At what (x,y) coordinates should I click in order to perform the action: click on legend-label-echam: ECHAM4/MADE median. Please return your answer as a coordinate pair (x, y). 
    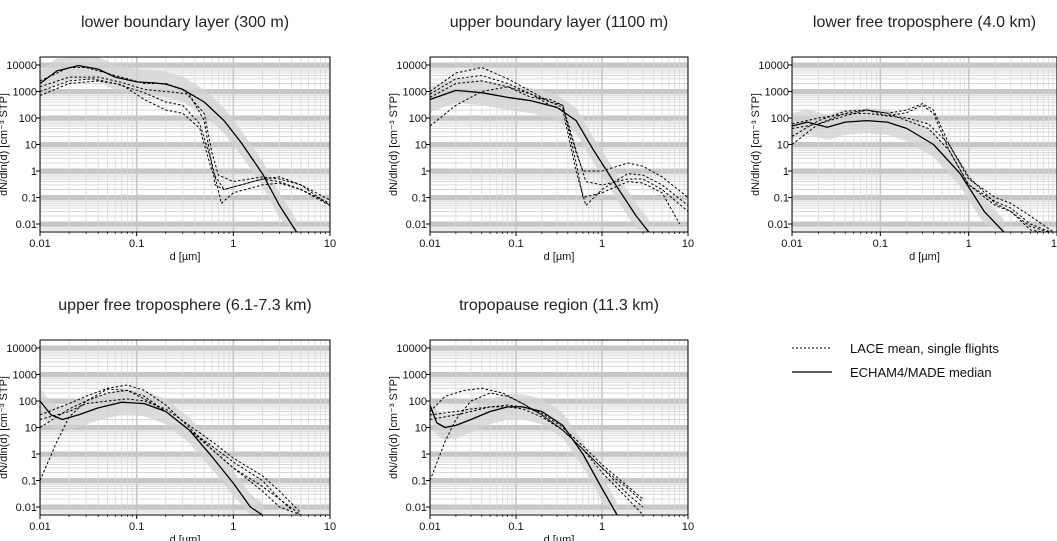
    Looking at the image, I should click on (921, 372).